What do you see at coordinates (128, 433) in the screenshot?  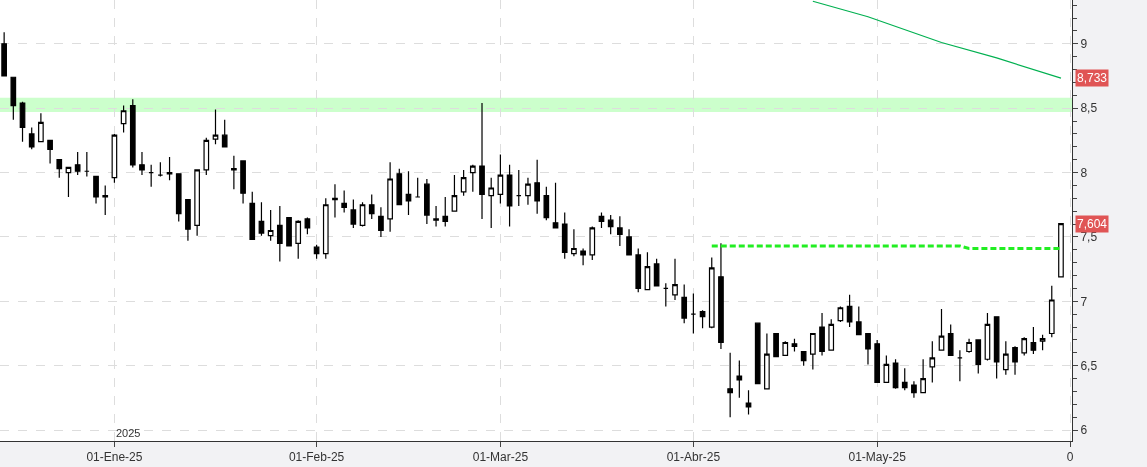 I see `annotation: 2025` at bounding box center [128, 433].